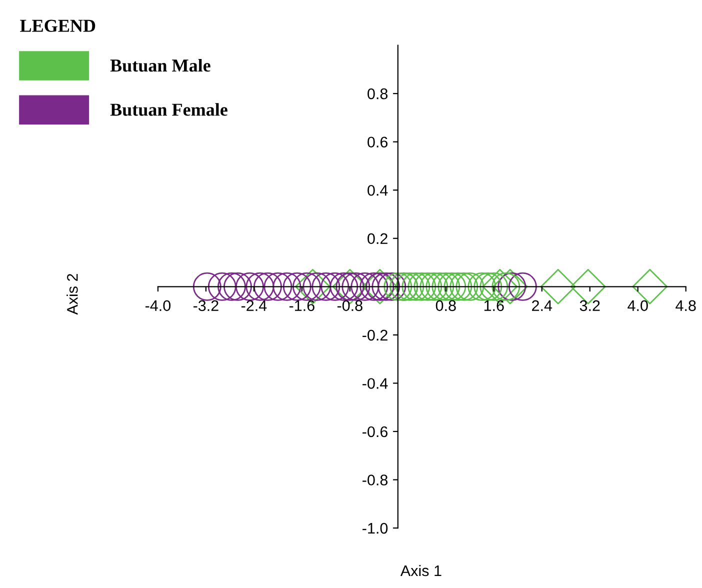 The height and width of the screenshot is (588, 702). What do you see at coordinates (158, 306) in the screenshot?
I see `x-tick-label: -4.0` at bounding box center [158, 306].